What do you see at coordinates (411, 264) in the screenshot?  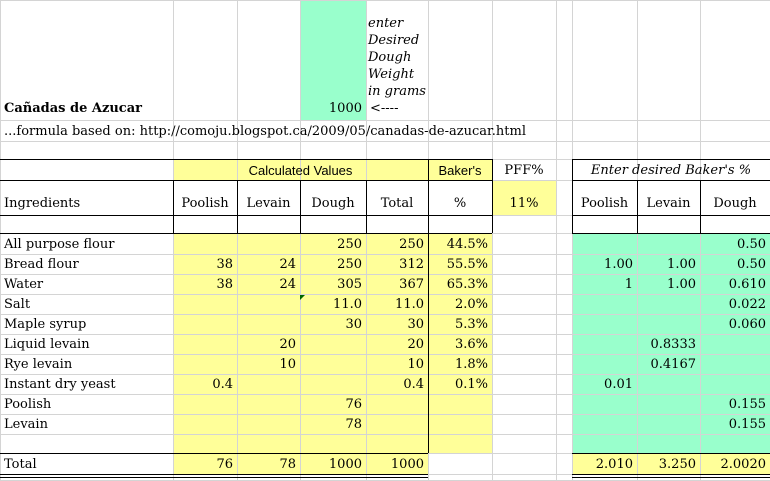 I see `total-value: 312` at bounding box center [411, 264].